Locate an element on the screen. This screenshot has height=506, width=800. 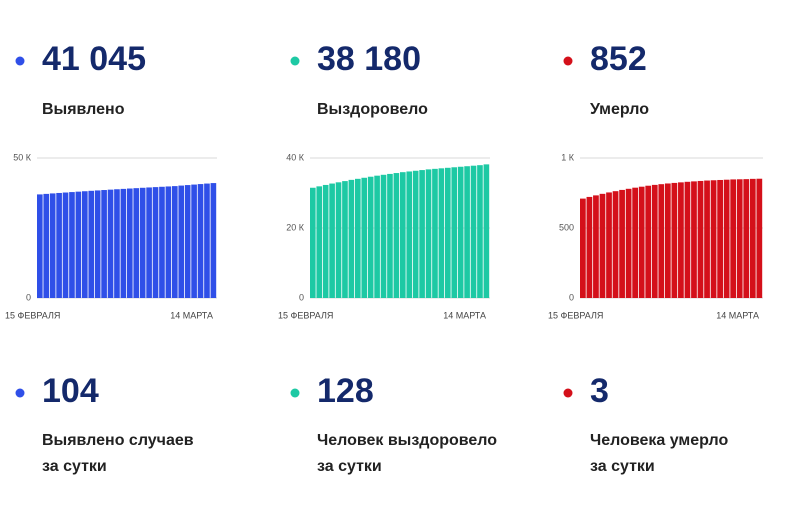
stat-value: 38 180 is located at coordinates (369, 59).